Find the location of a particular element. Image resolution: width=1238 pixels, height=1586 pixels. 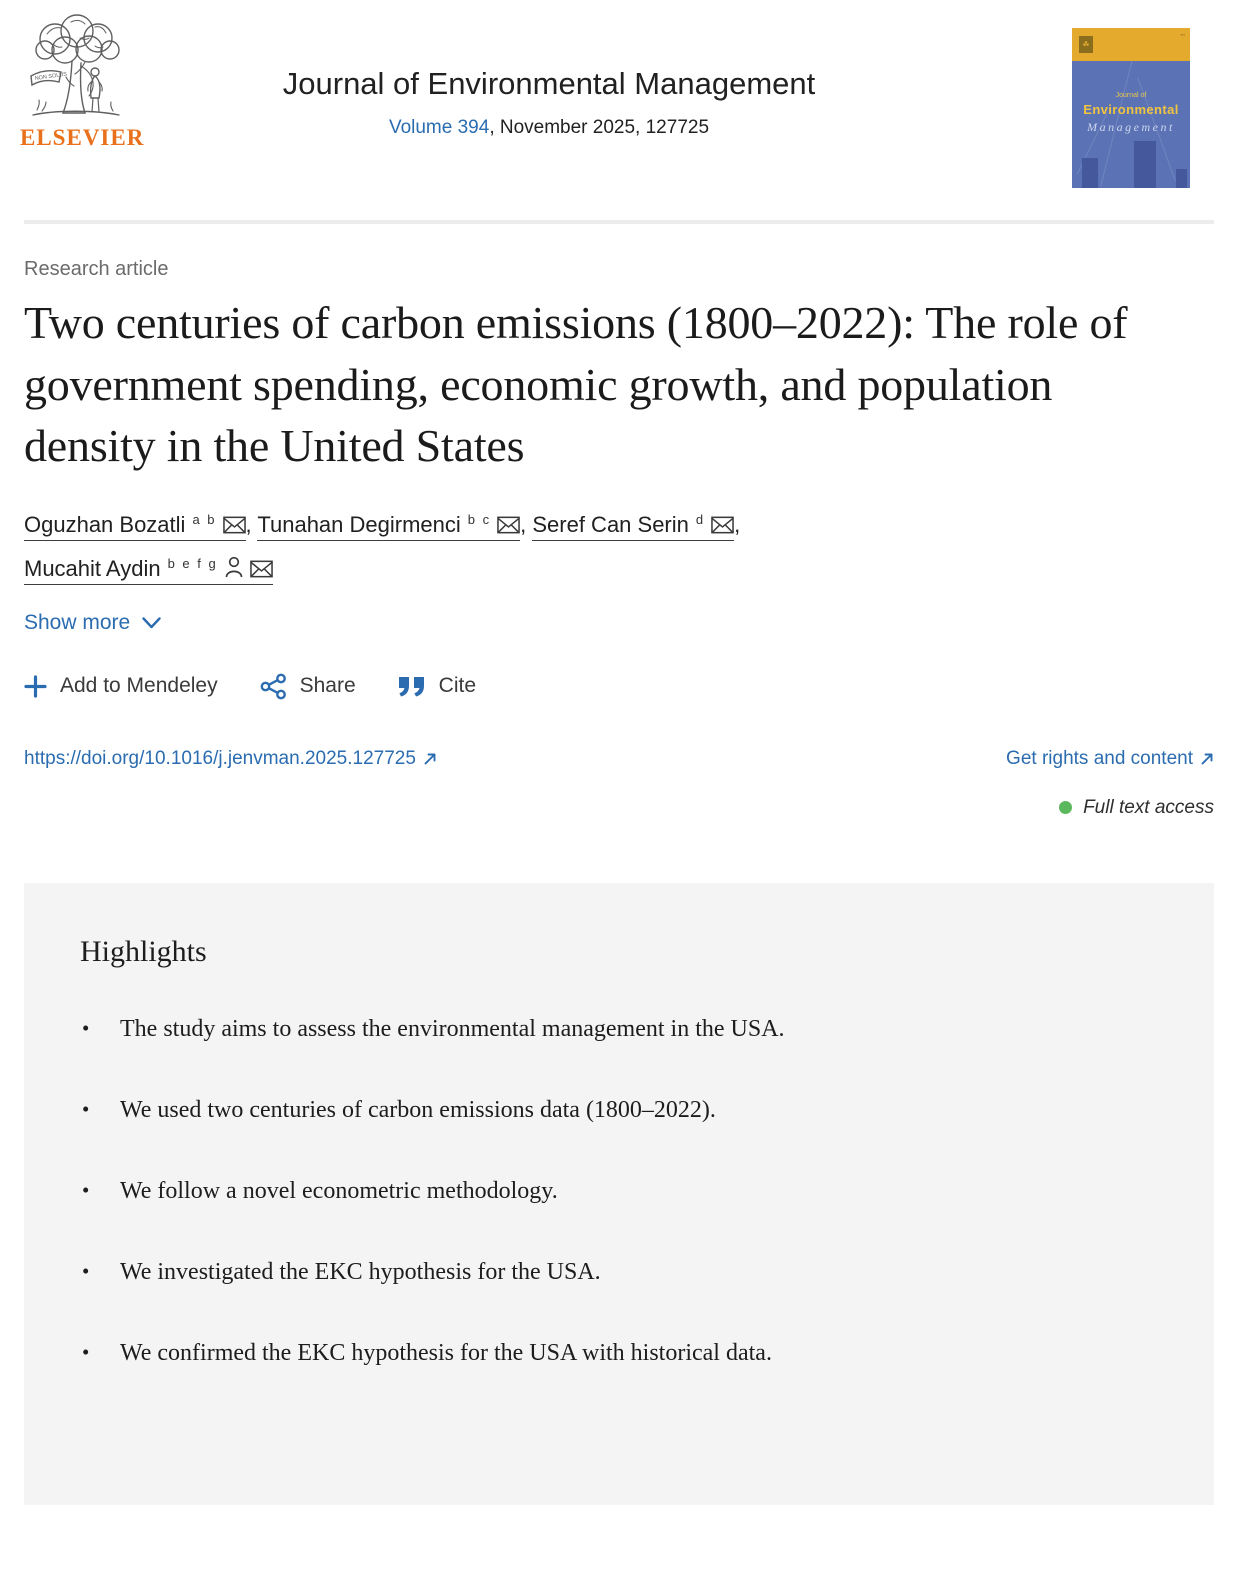

issue-info: , November 2025, 127725 is located at coordinates (599, 127).